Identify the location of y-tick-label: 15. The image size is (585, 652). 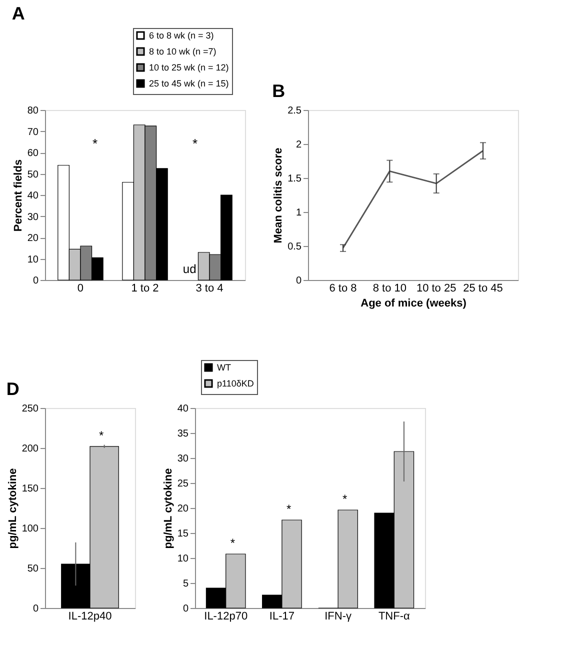
(183, 534).